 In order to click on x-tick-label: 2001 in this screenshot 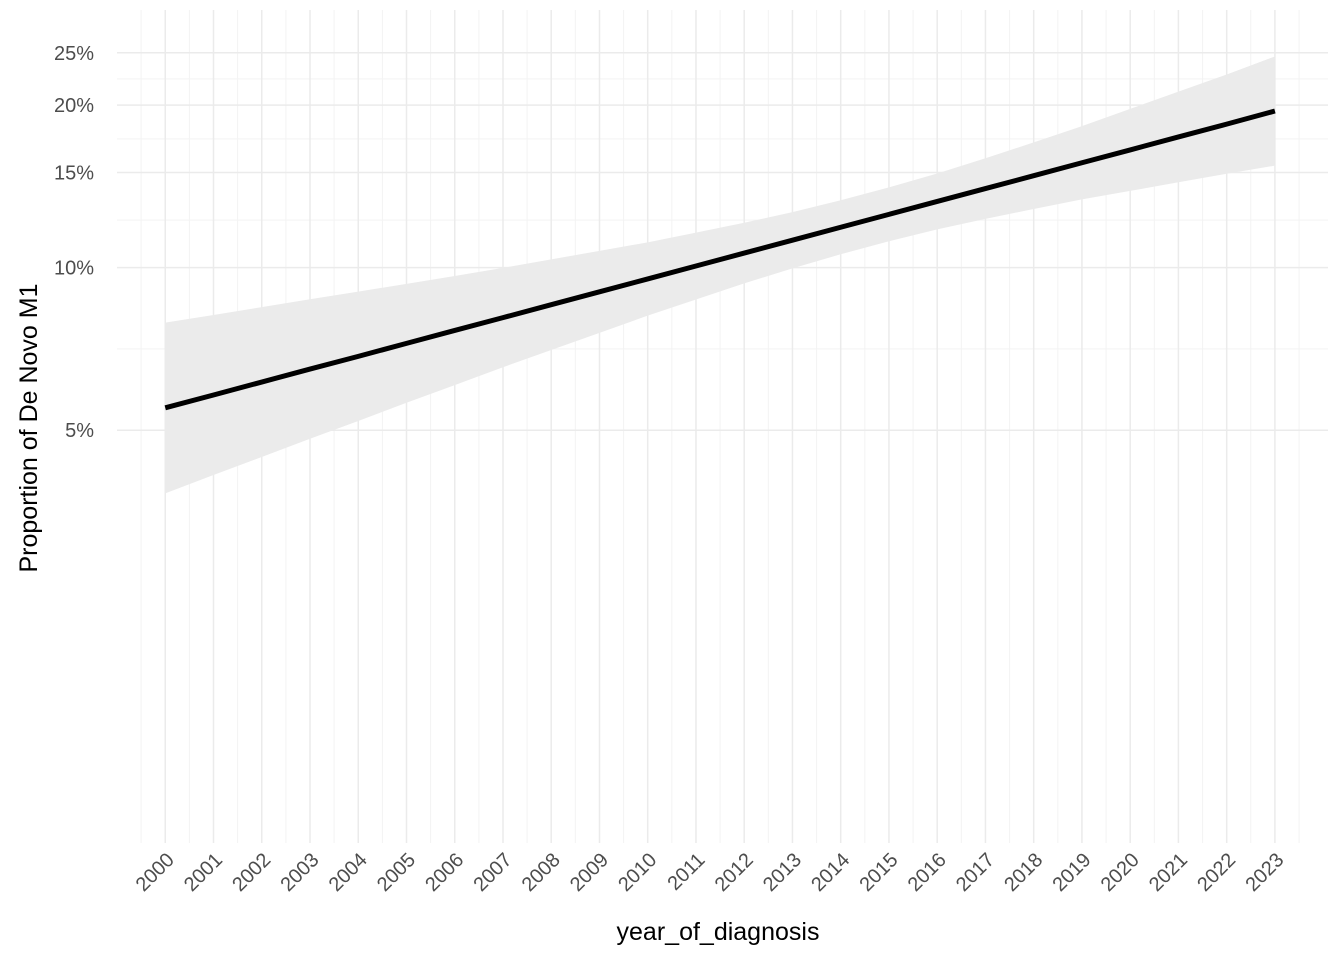, I will do `click(203, 872)`.